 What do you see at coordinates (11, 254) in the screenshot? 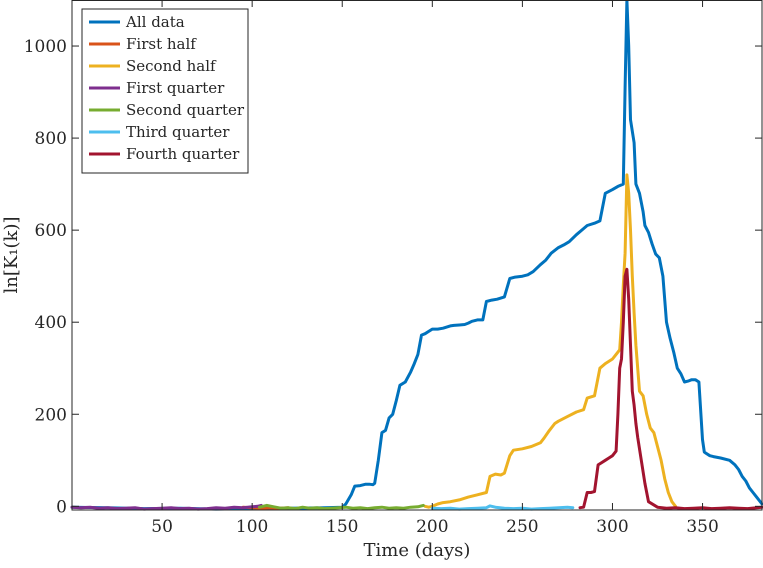
I see `y-axis-title: ln[K₁(k)]` at bounding box center [11, 254].